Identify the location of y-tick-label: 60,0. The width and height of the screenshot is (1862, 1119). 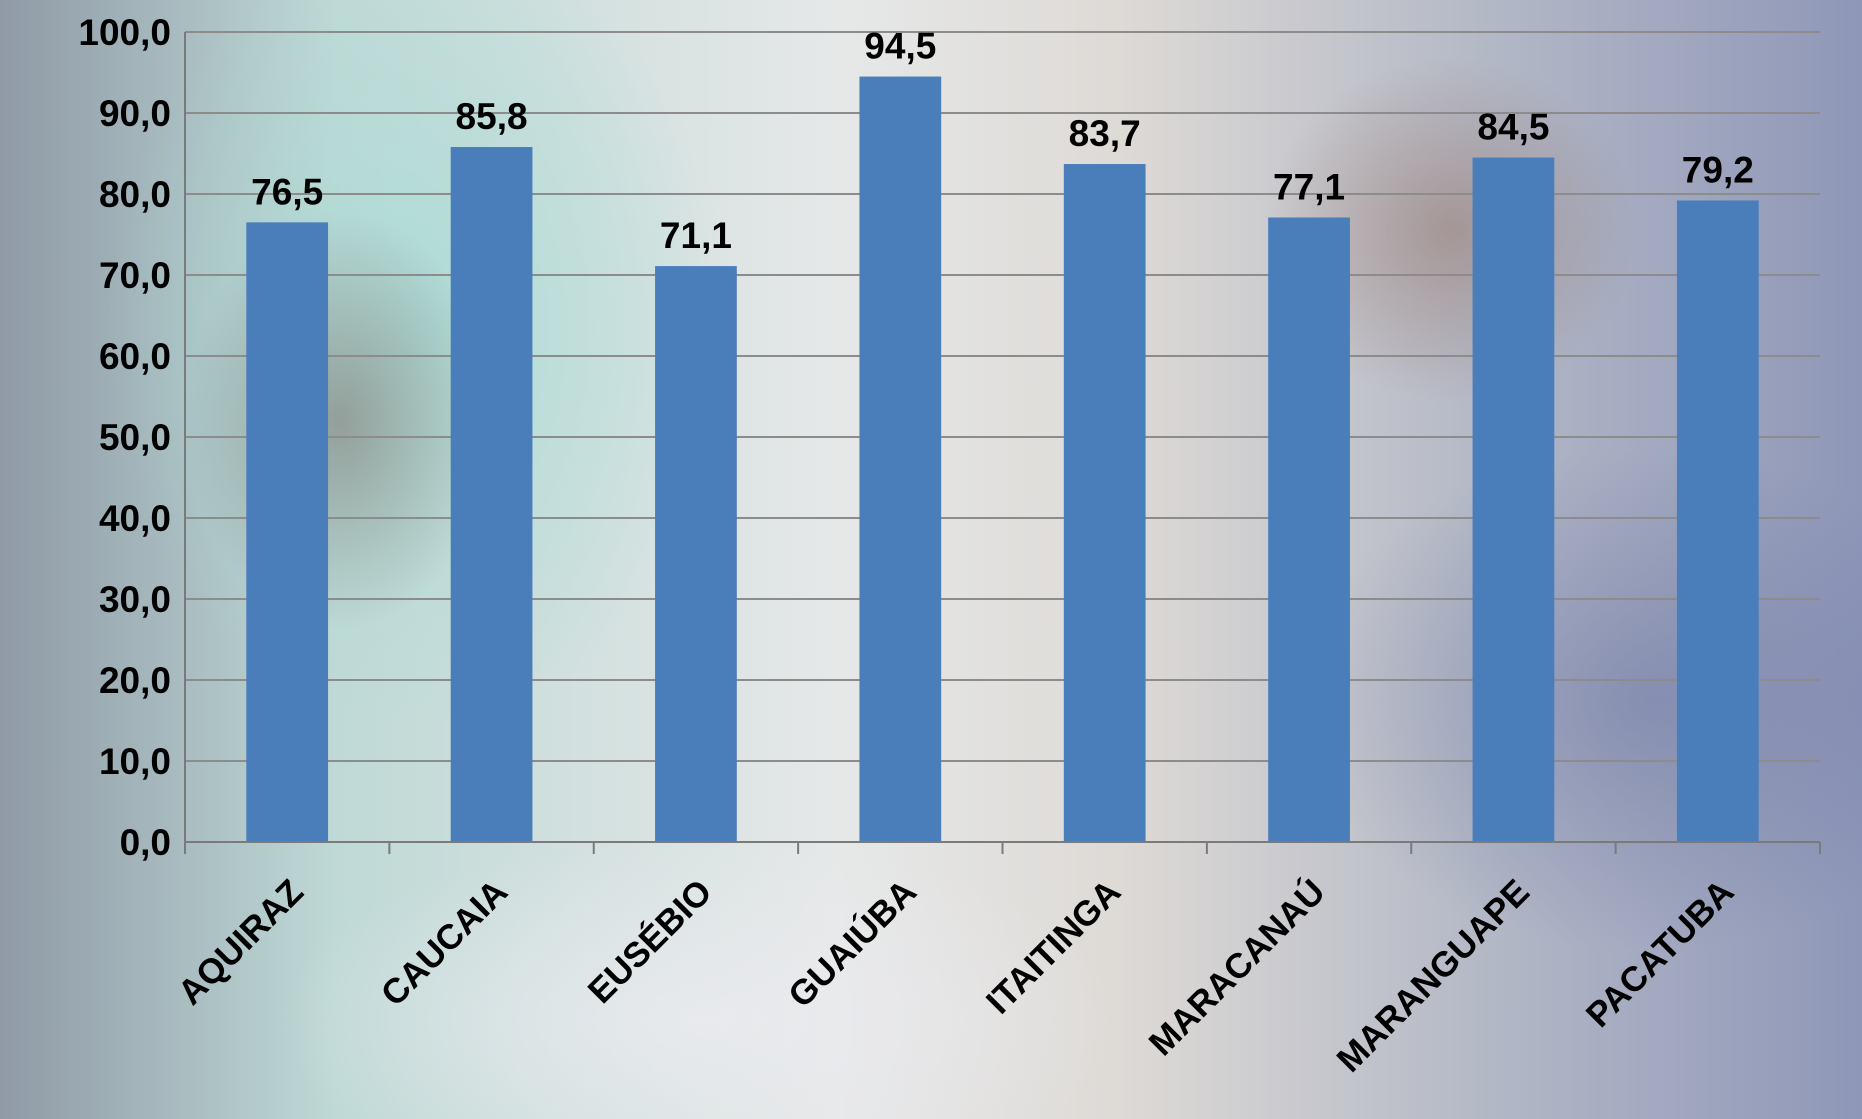
(135, 356).